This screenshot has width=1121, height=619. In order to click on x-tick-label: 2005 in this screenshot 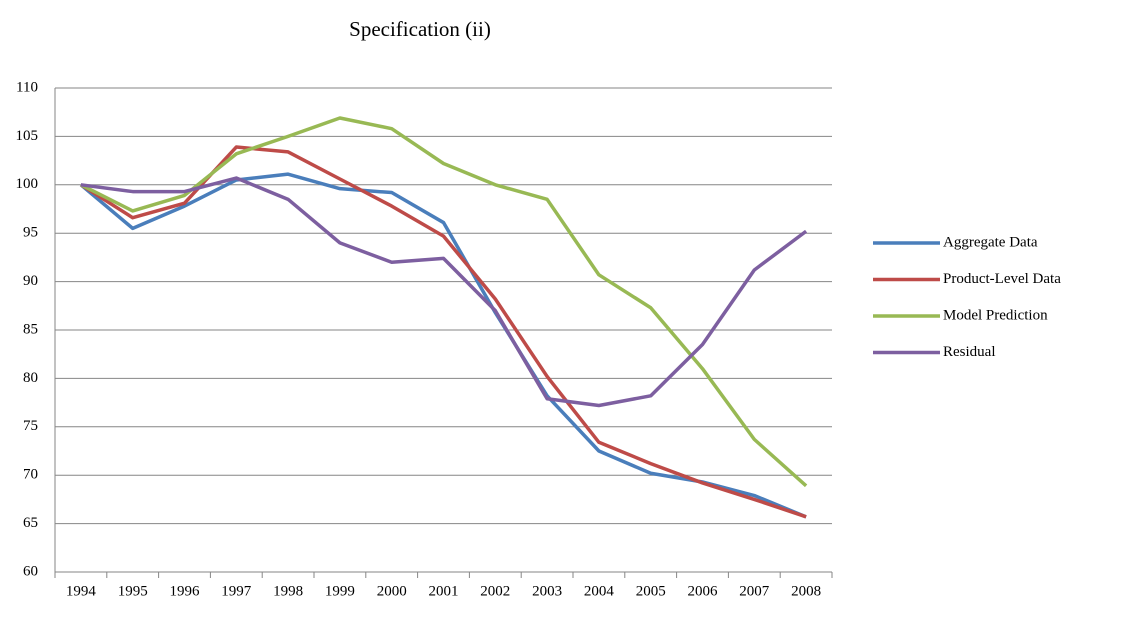, I will do `click(651, 591)`.